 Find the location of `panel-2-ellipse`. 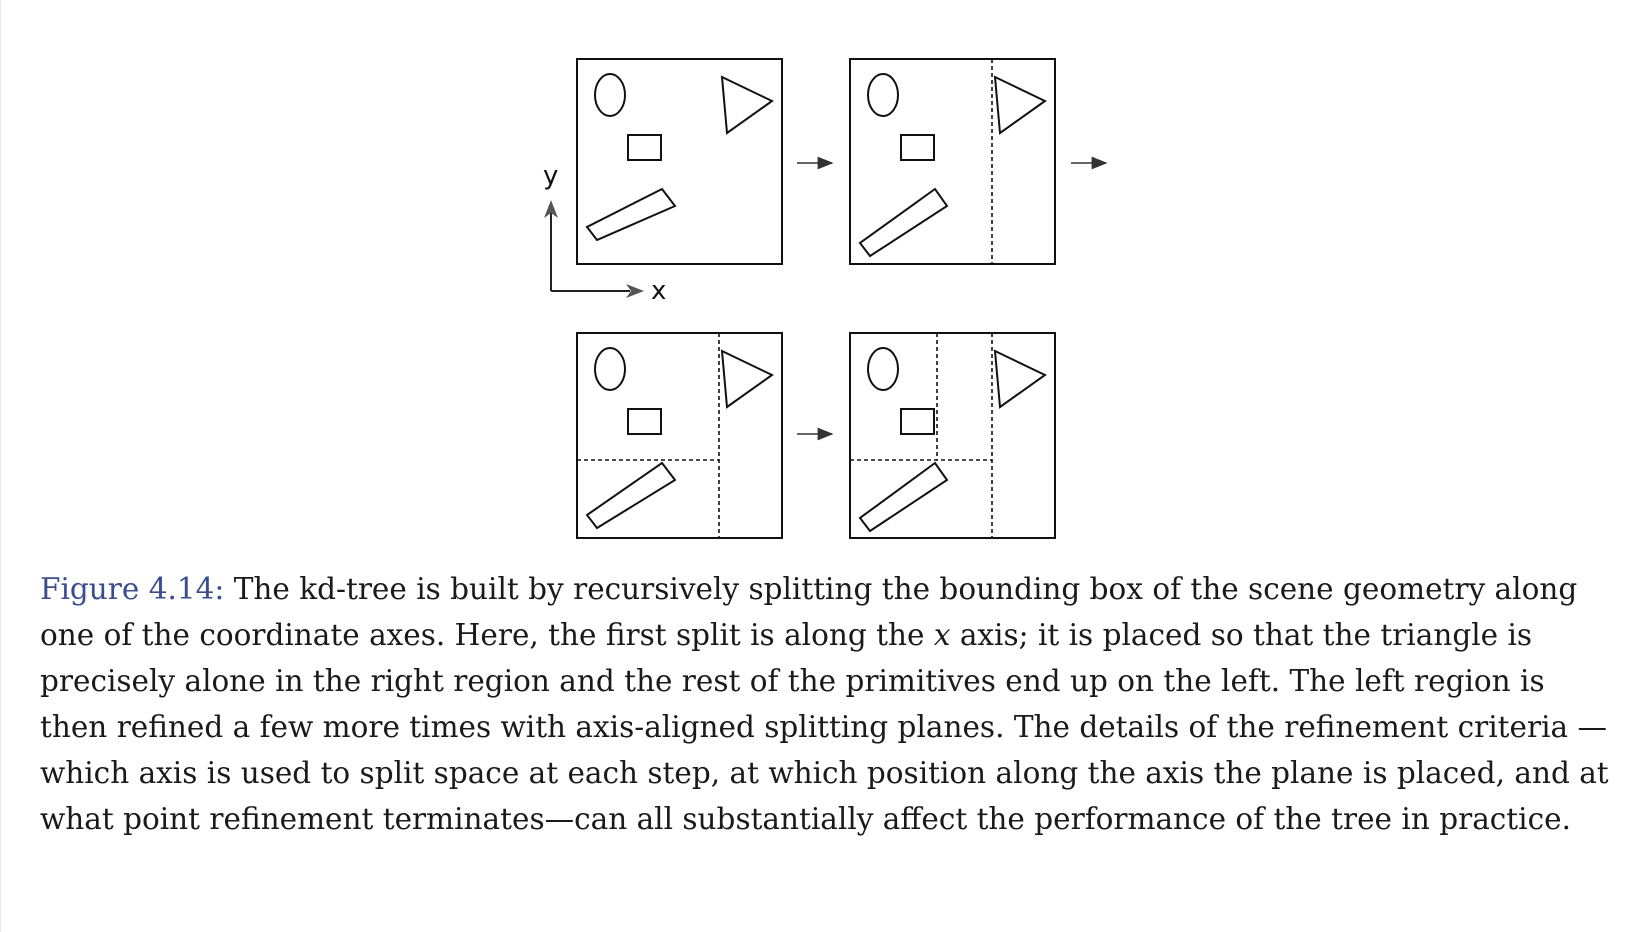

panel-2-ellipse is located at coordinates (883, 95).